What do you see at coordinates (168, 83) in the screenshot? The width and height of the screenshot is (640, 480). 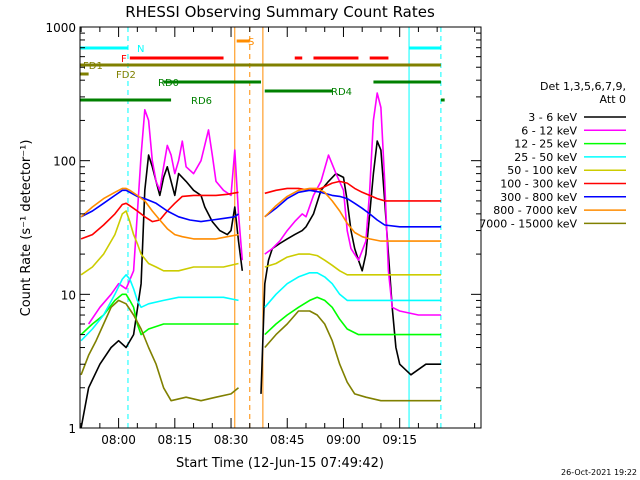 I see `flag-label-rd0: RD0` at bounding box center [168, 83].